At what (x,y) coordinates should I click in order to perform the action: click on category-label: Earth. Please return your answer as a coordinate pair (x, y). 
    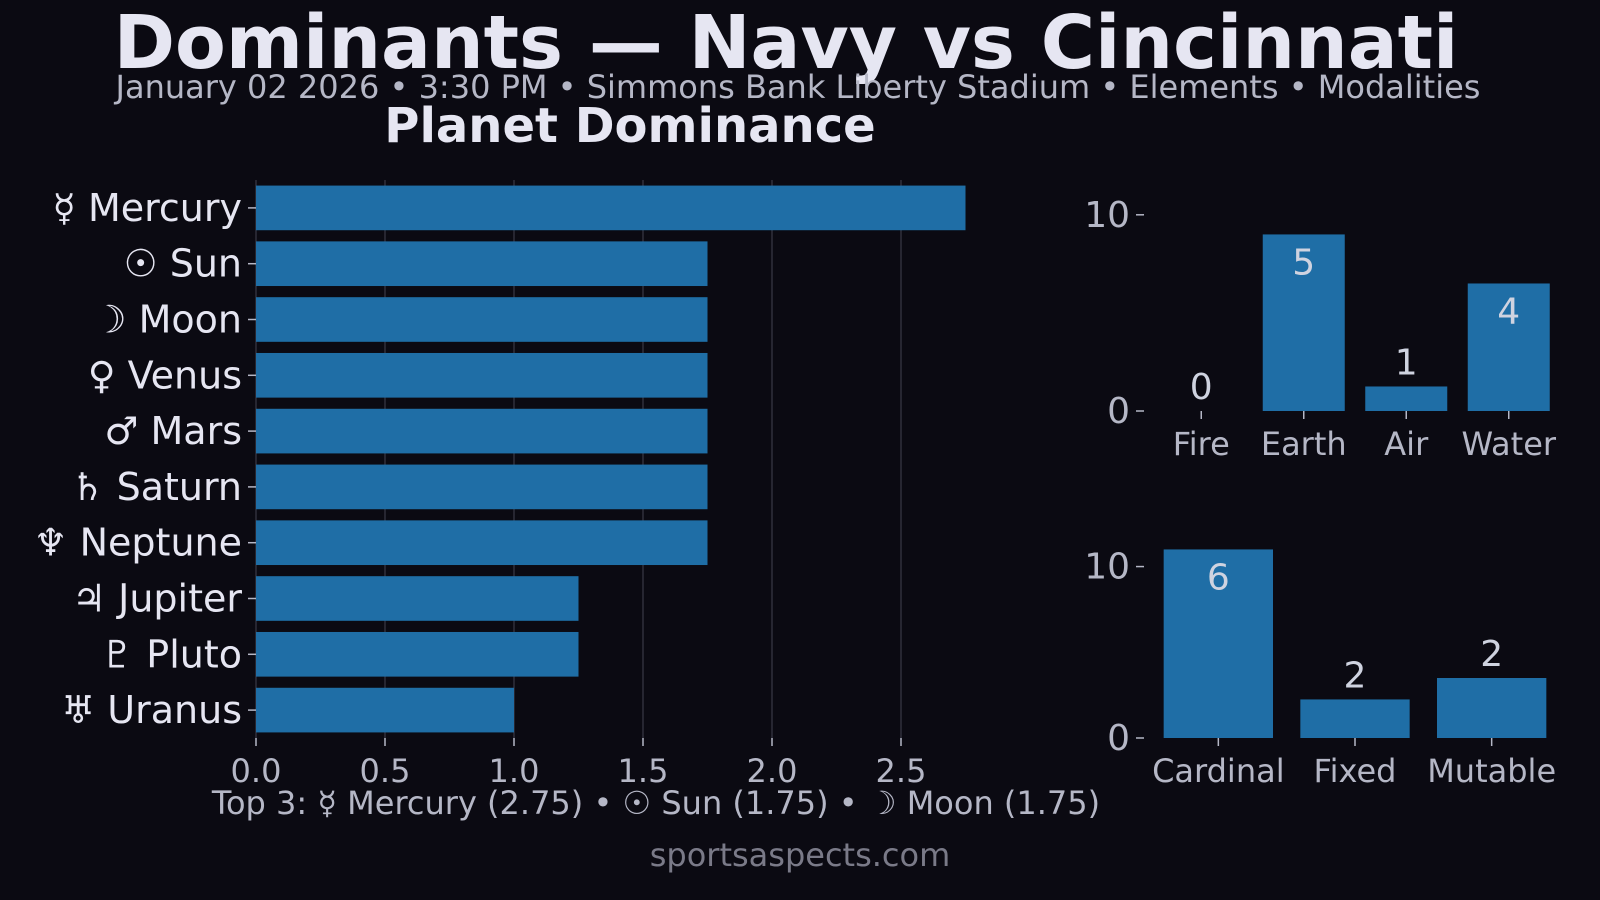
    Looking at the image, I should click on (1304, 444).